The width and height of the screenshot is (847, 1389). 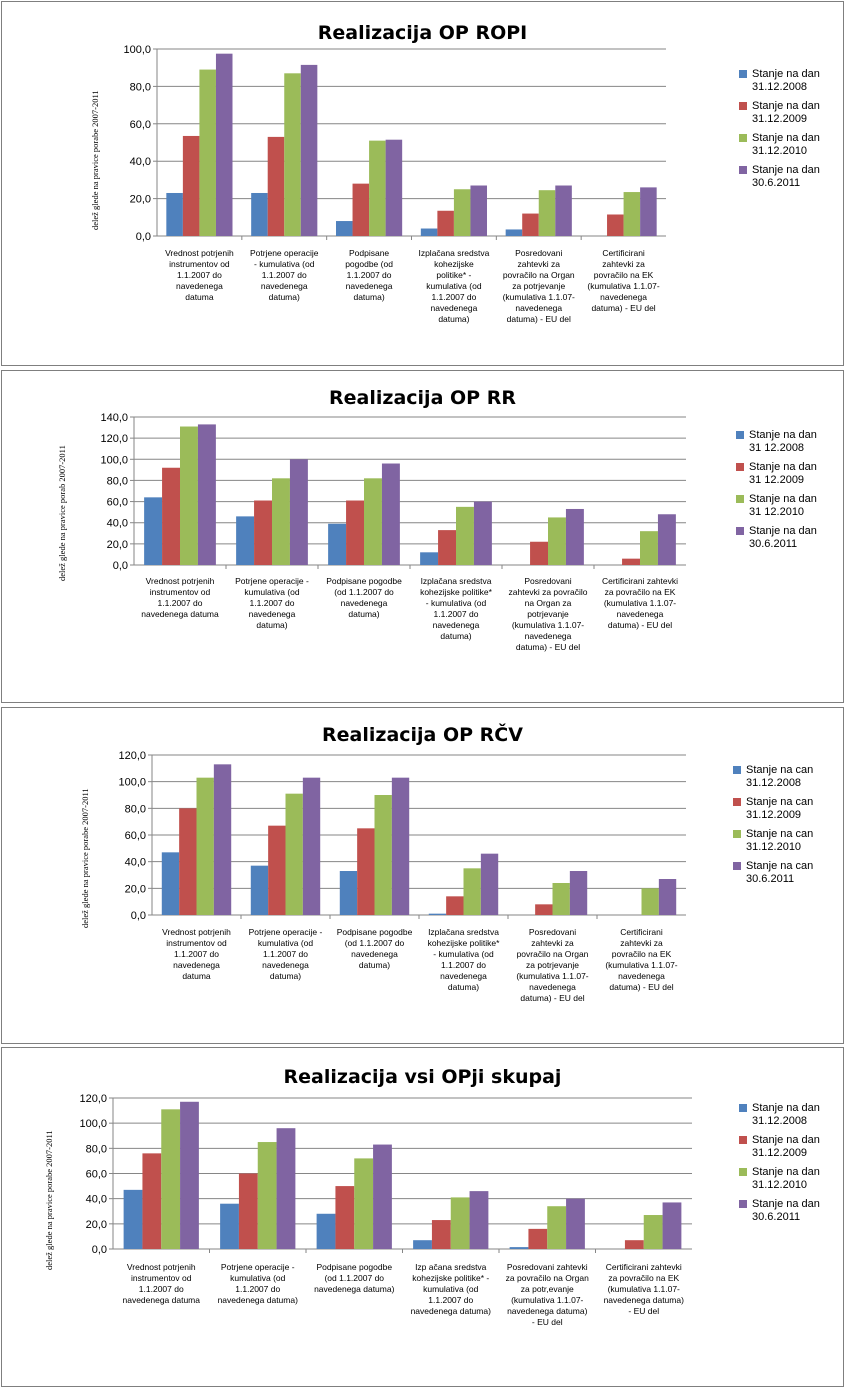 What do you see at coordinates (422, 735) in the screenshot?
I see `chart-title: Realizacija OP RČV` at bounding box center [422, 735].